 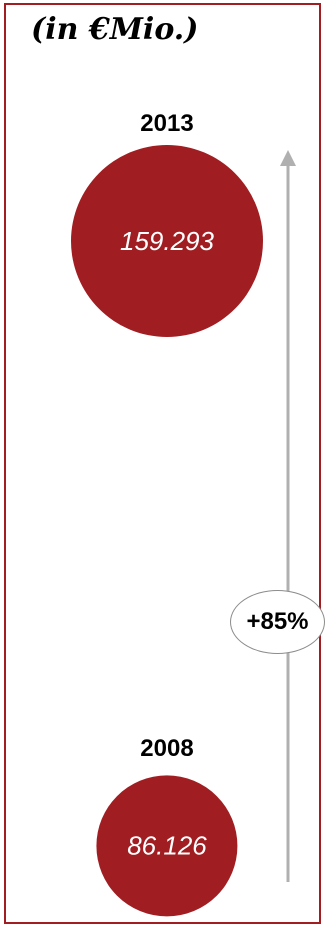 I want to click on year-label-2013: 2013, so click(x=167, y=123).